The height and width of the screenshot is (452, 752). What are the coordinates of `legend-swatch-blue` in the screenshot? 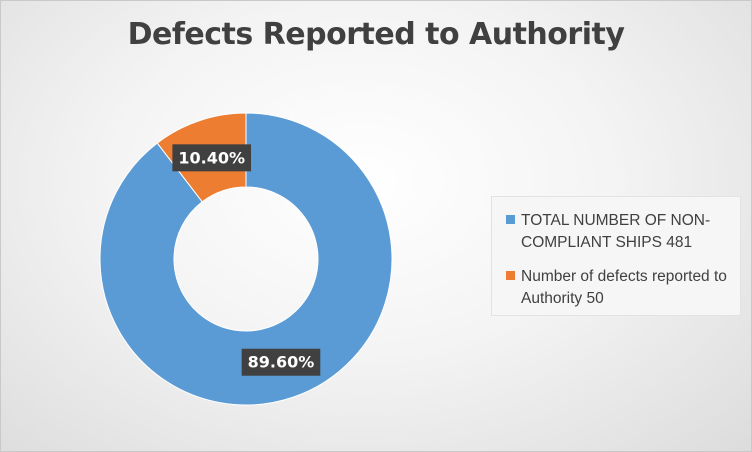 It's located at (510, 219).